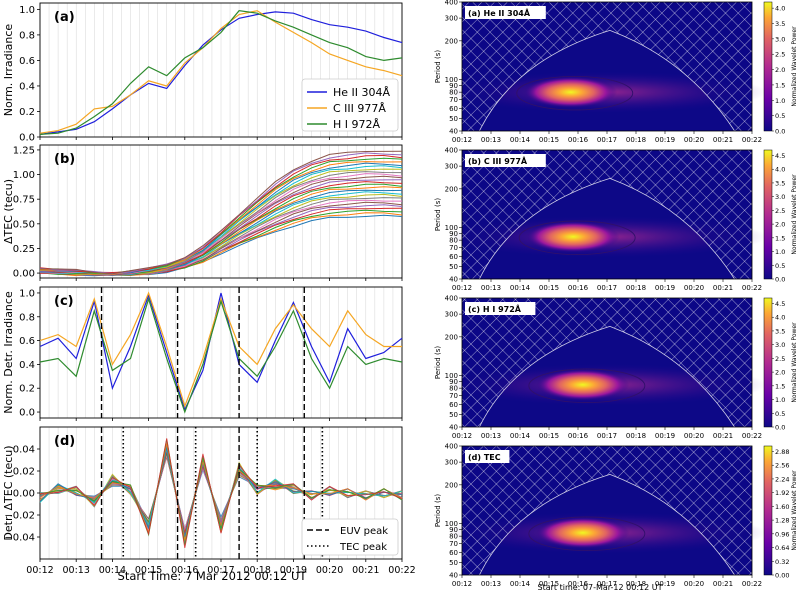 This screenshot has height=593, width=800. What do you see at coordinates (587, 533) in the screenshot?
I see `significance-contour` at bounding box center [587, 533].